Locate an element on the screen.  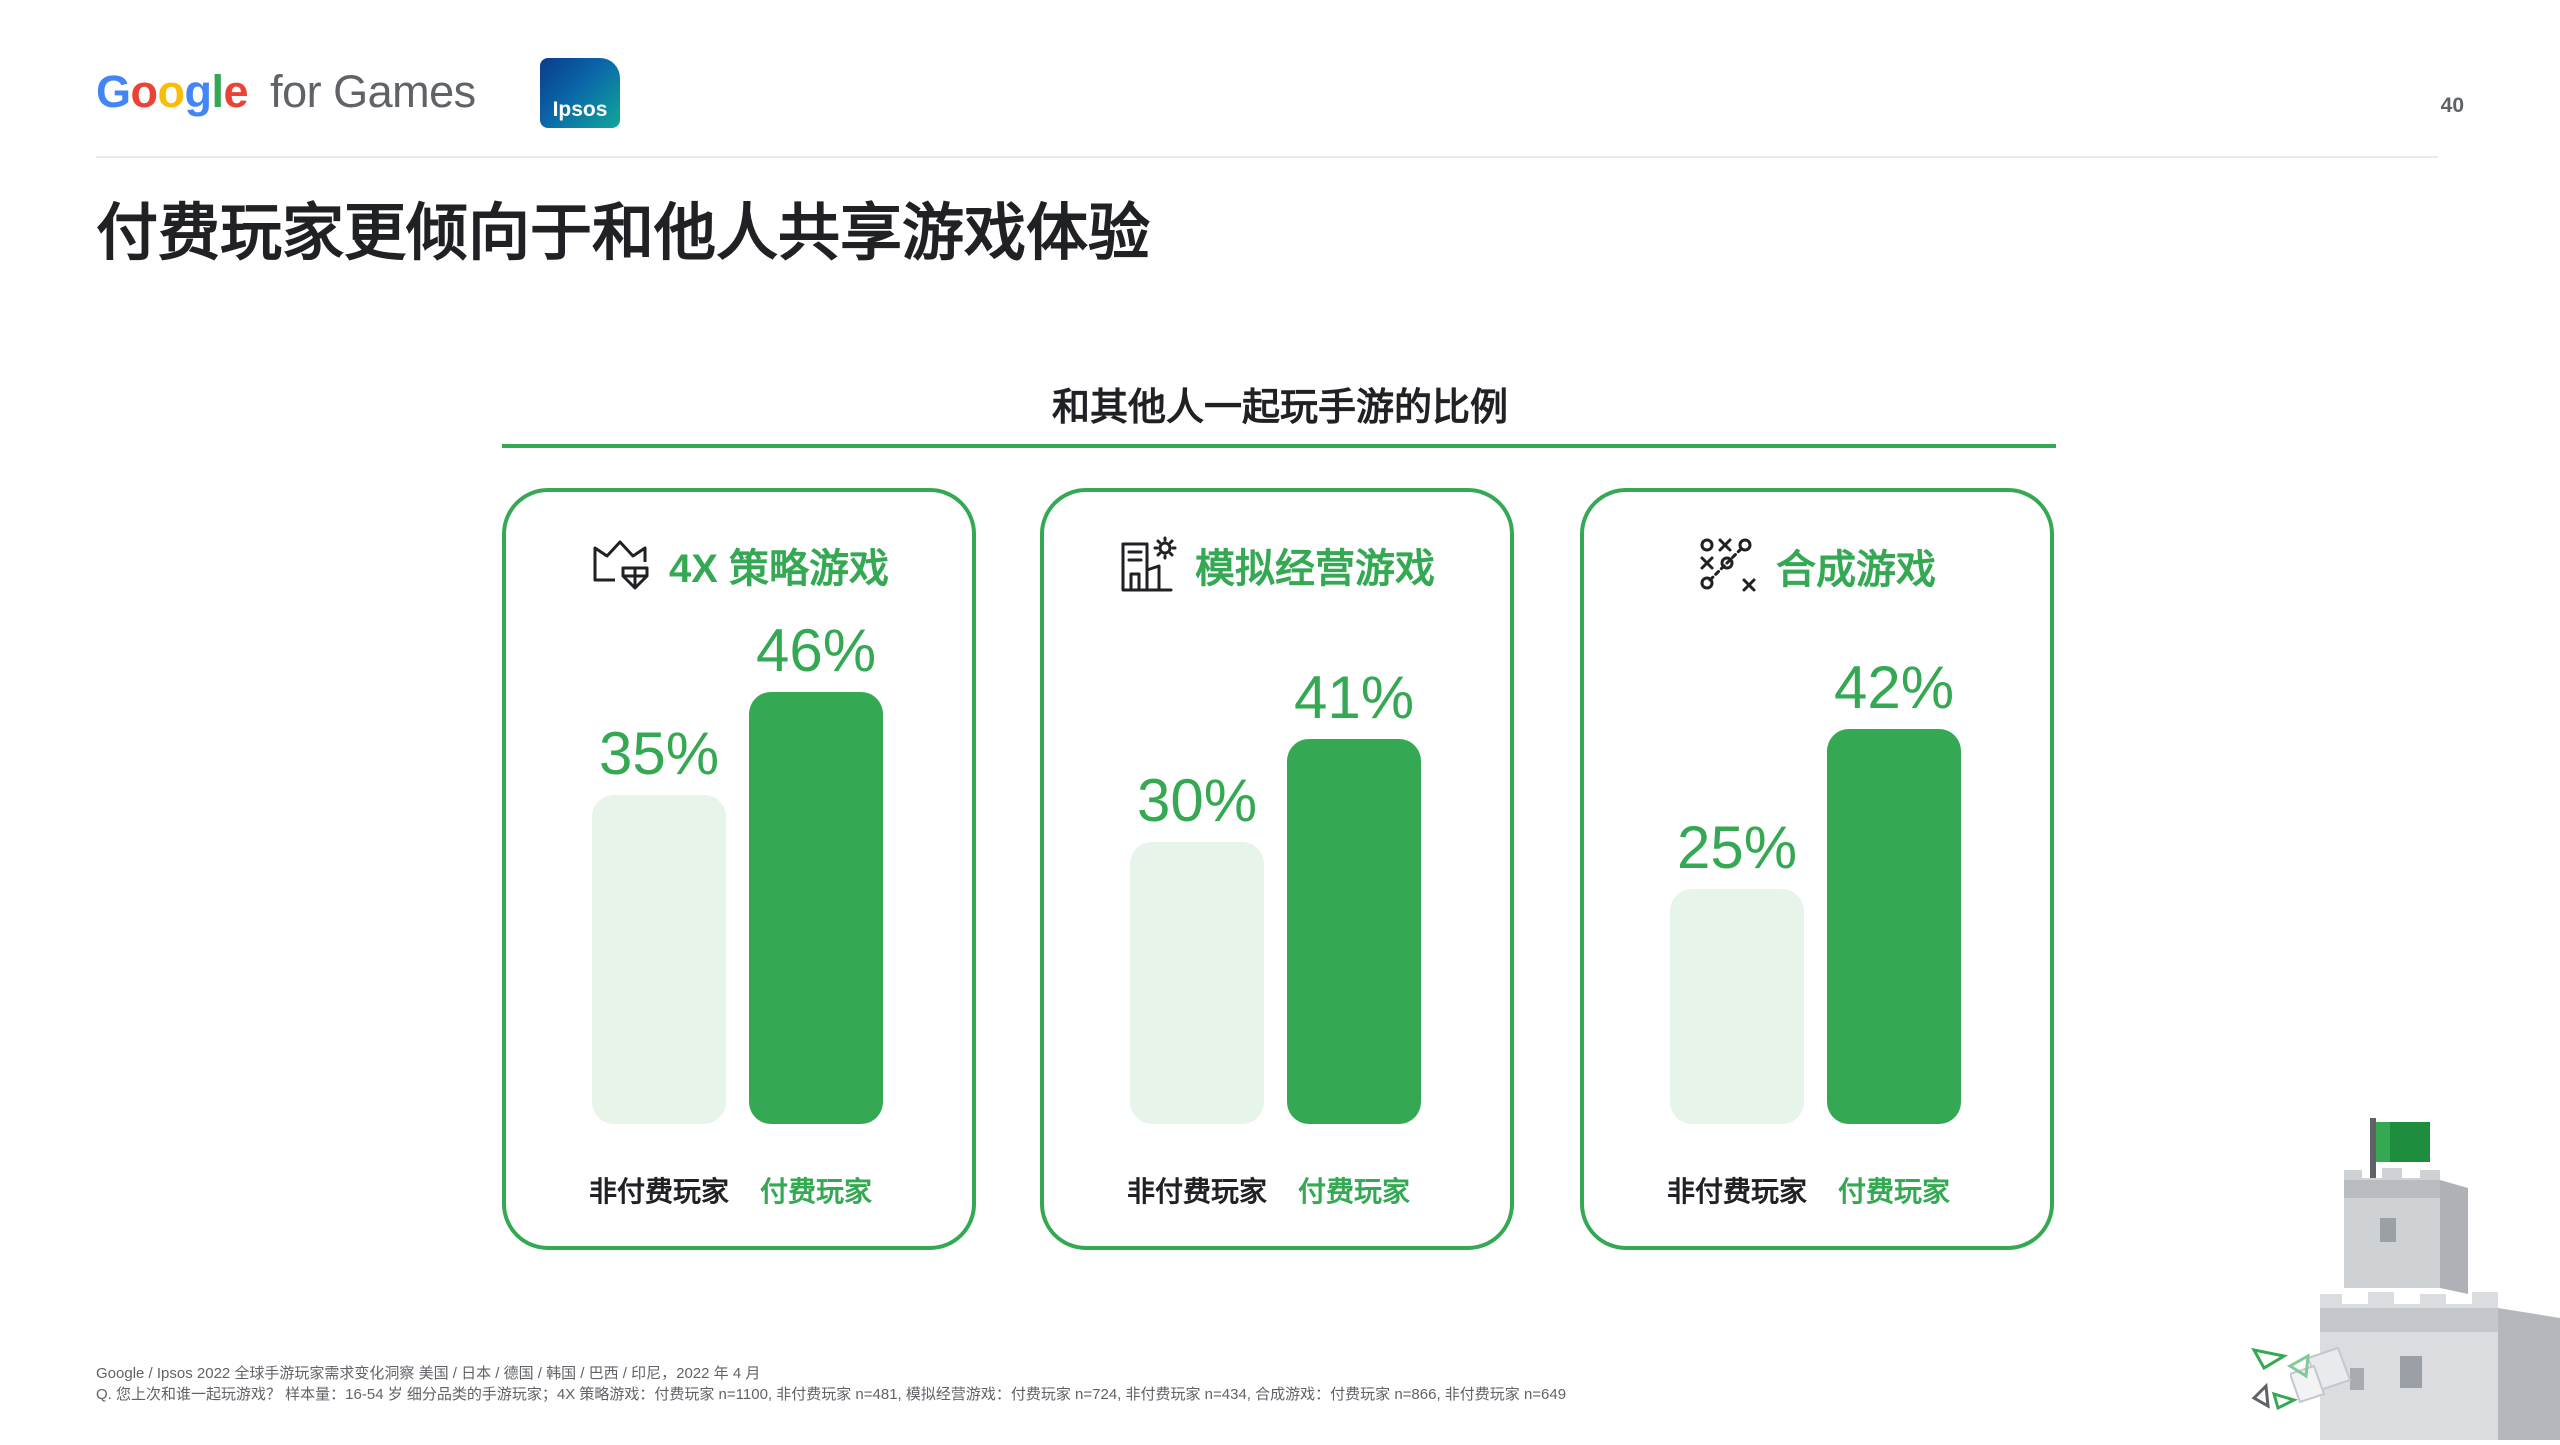
panel-header: 4X 策略游戏 is located at coordinates (739, 565).